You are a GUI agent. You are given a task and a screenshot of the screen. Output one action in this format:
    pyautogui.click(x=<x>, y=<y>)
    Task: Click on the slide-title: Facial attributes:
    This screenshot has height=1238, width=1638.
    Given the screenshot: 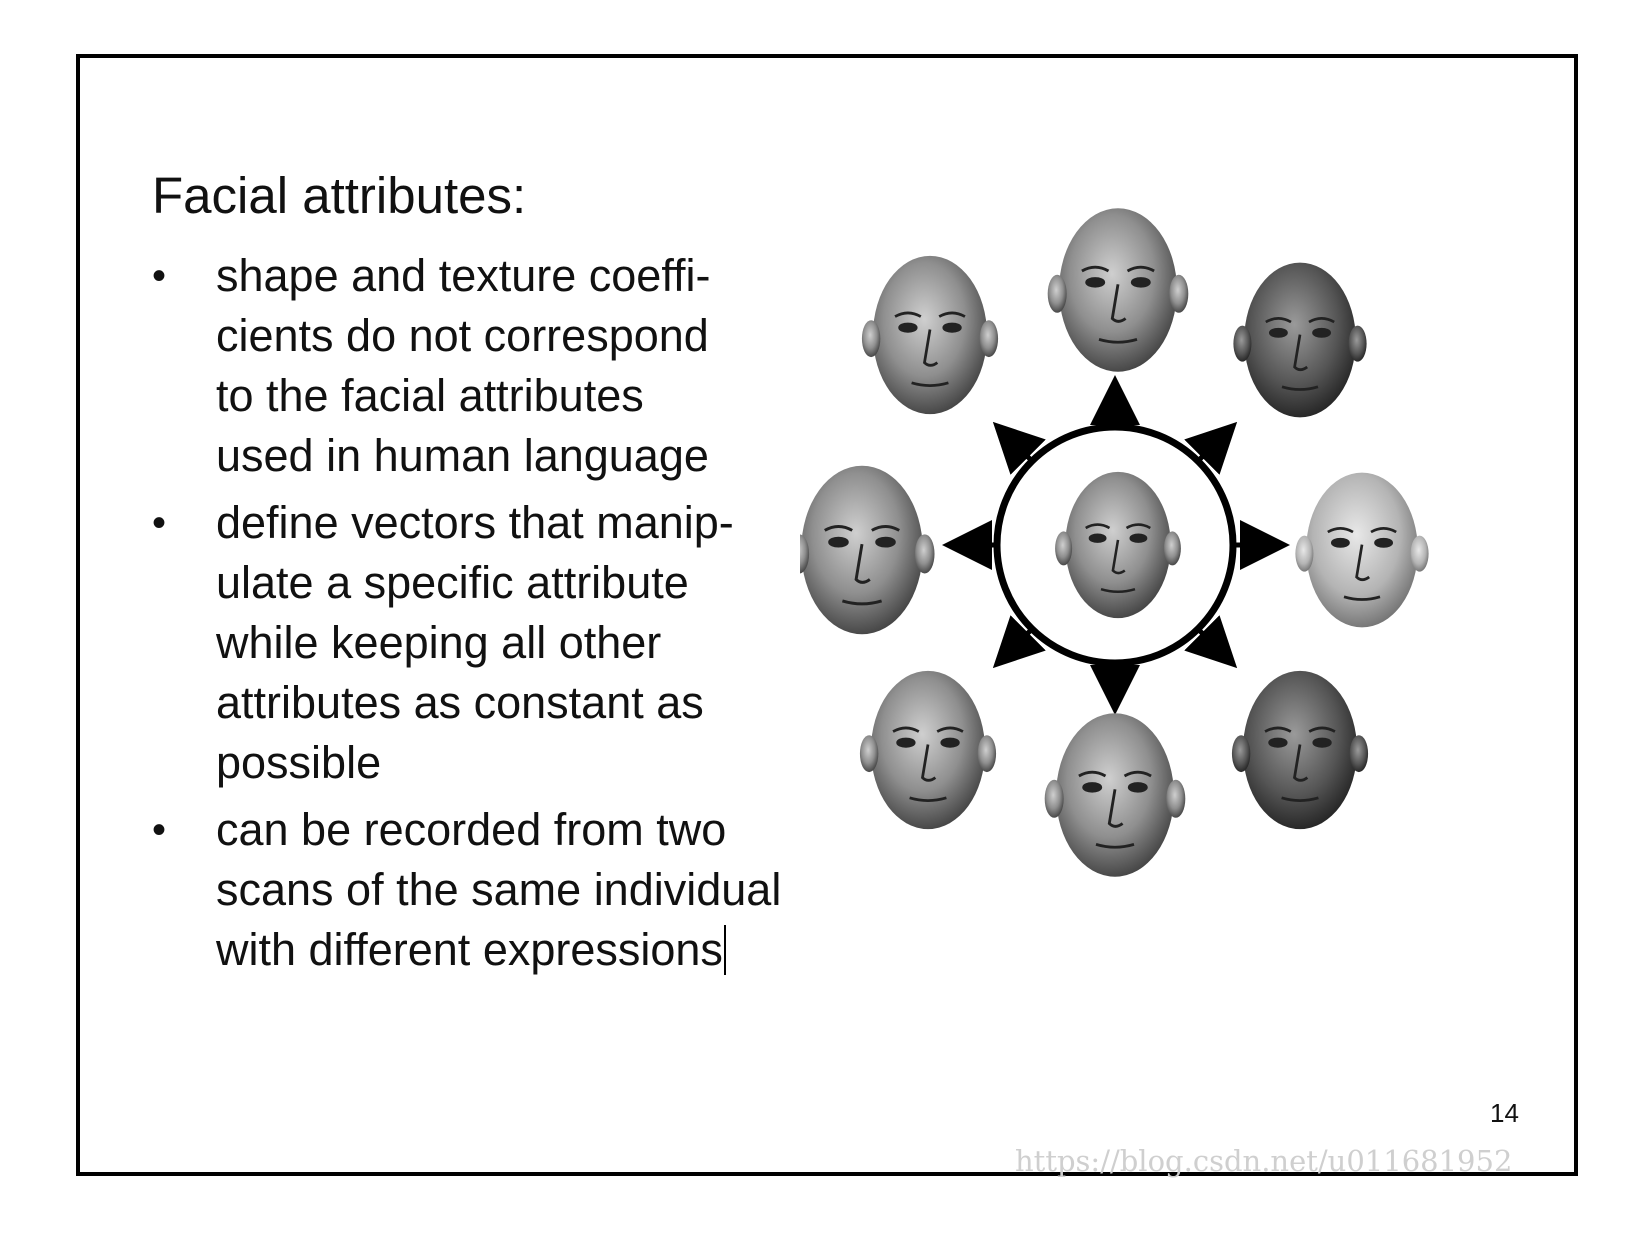 What is the action you would take?
    pyautogui.click(x=339, y=195)
    